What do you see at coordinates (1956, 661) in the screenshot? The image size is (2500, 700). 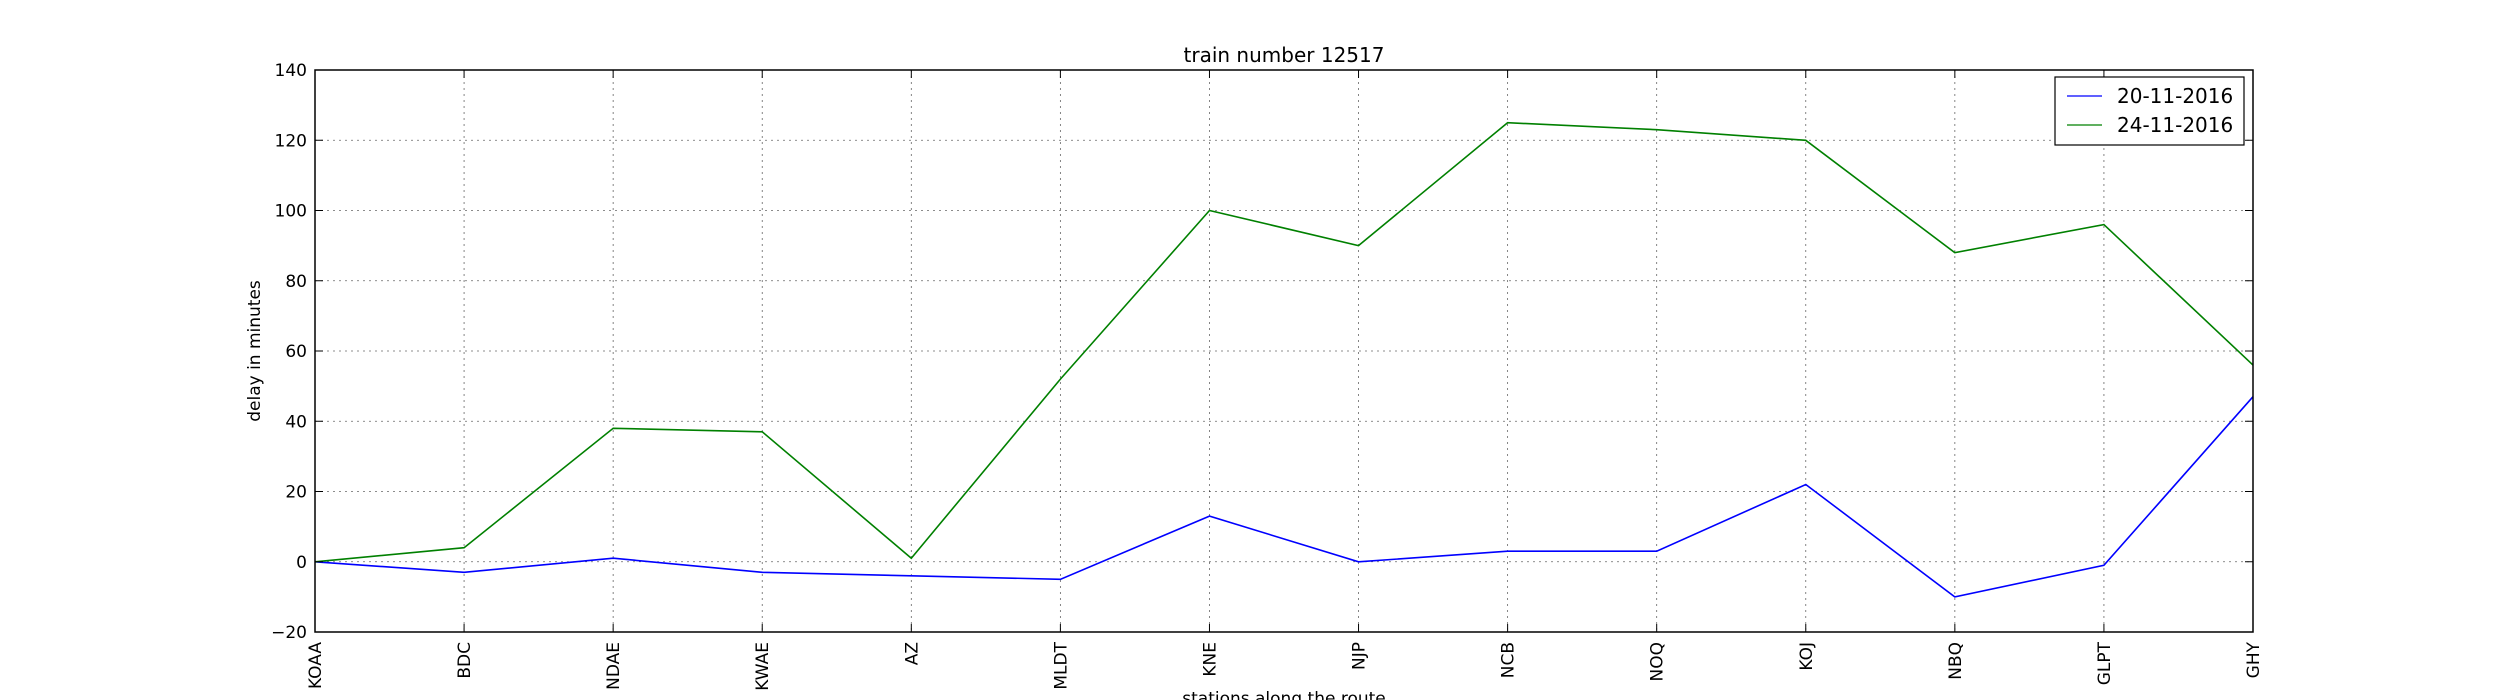 I see `x-tick-label: NBQ` at bounding box center [1956, 661].